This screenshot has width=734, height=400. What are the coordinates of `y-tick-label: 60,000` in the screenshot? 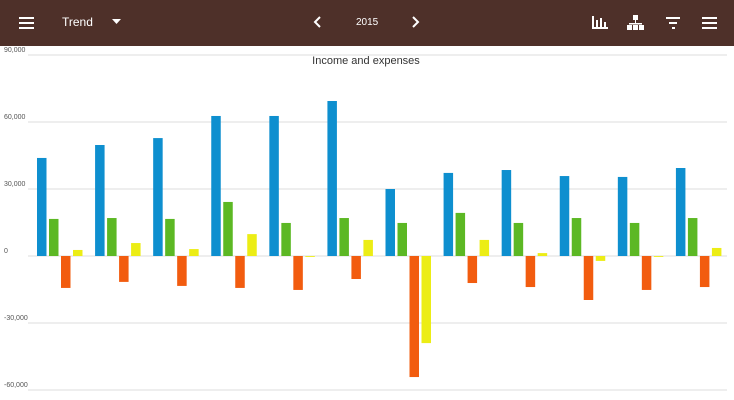 It's located at (15, 117).